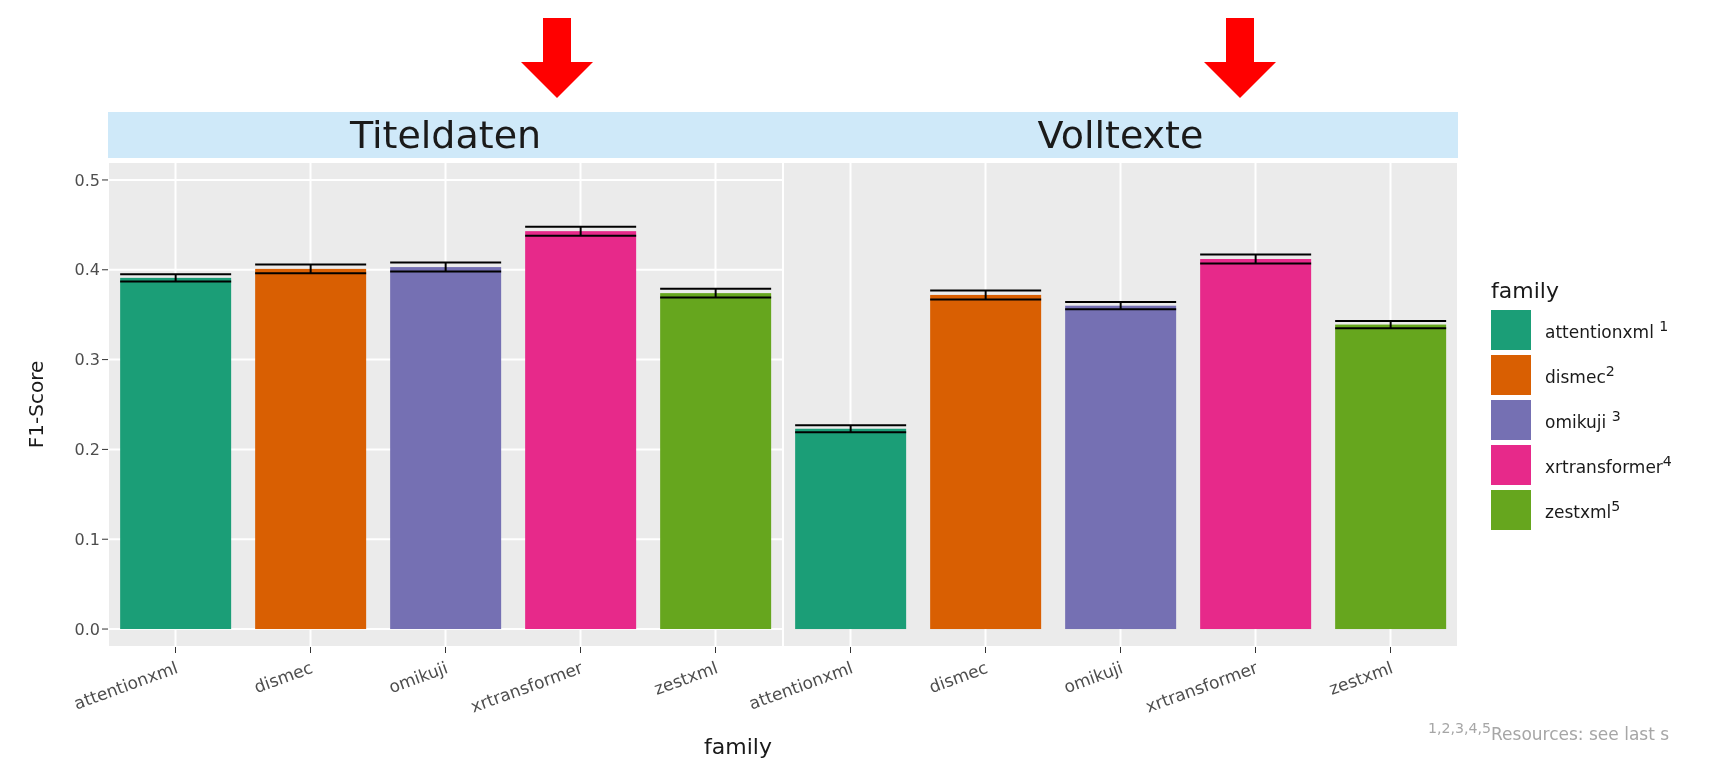 The width and height of the screenshot is (1733, 766). Describe the element at coordinates (738, 746) in the screenshot. I see `x-axis-title: family` at that location.